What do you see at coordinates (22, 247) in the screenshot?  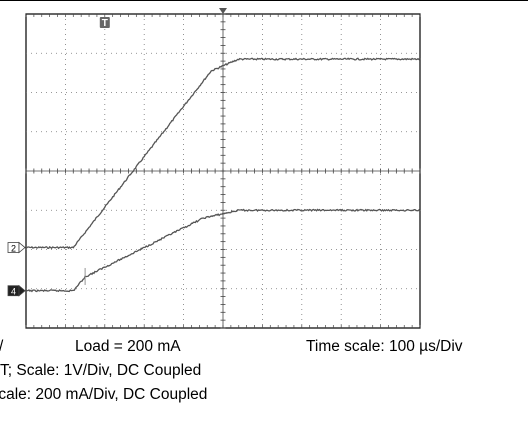 I see `channel-2-marker-arrow` at bounding box center [22, 247].